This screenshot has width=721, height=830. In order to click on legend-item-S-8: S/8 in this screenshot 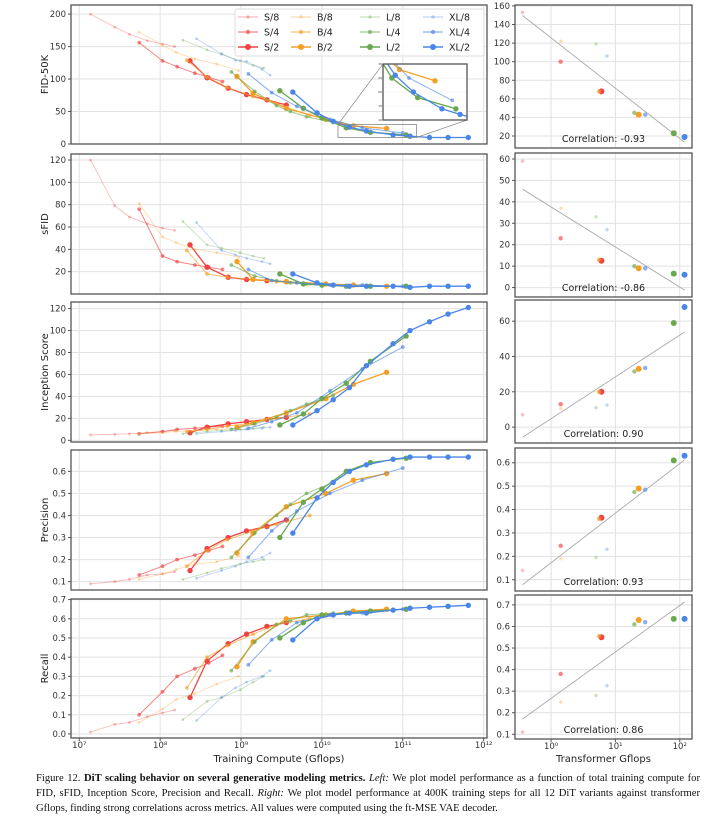, I will do `click(258, 18)`.